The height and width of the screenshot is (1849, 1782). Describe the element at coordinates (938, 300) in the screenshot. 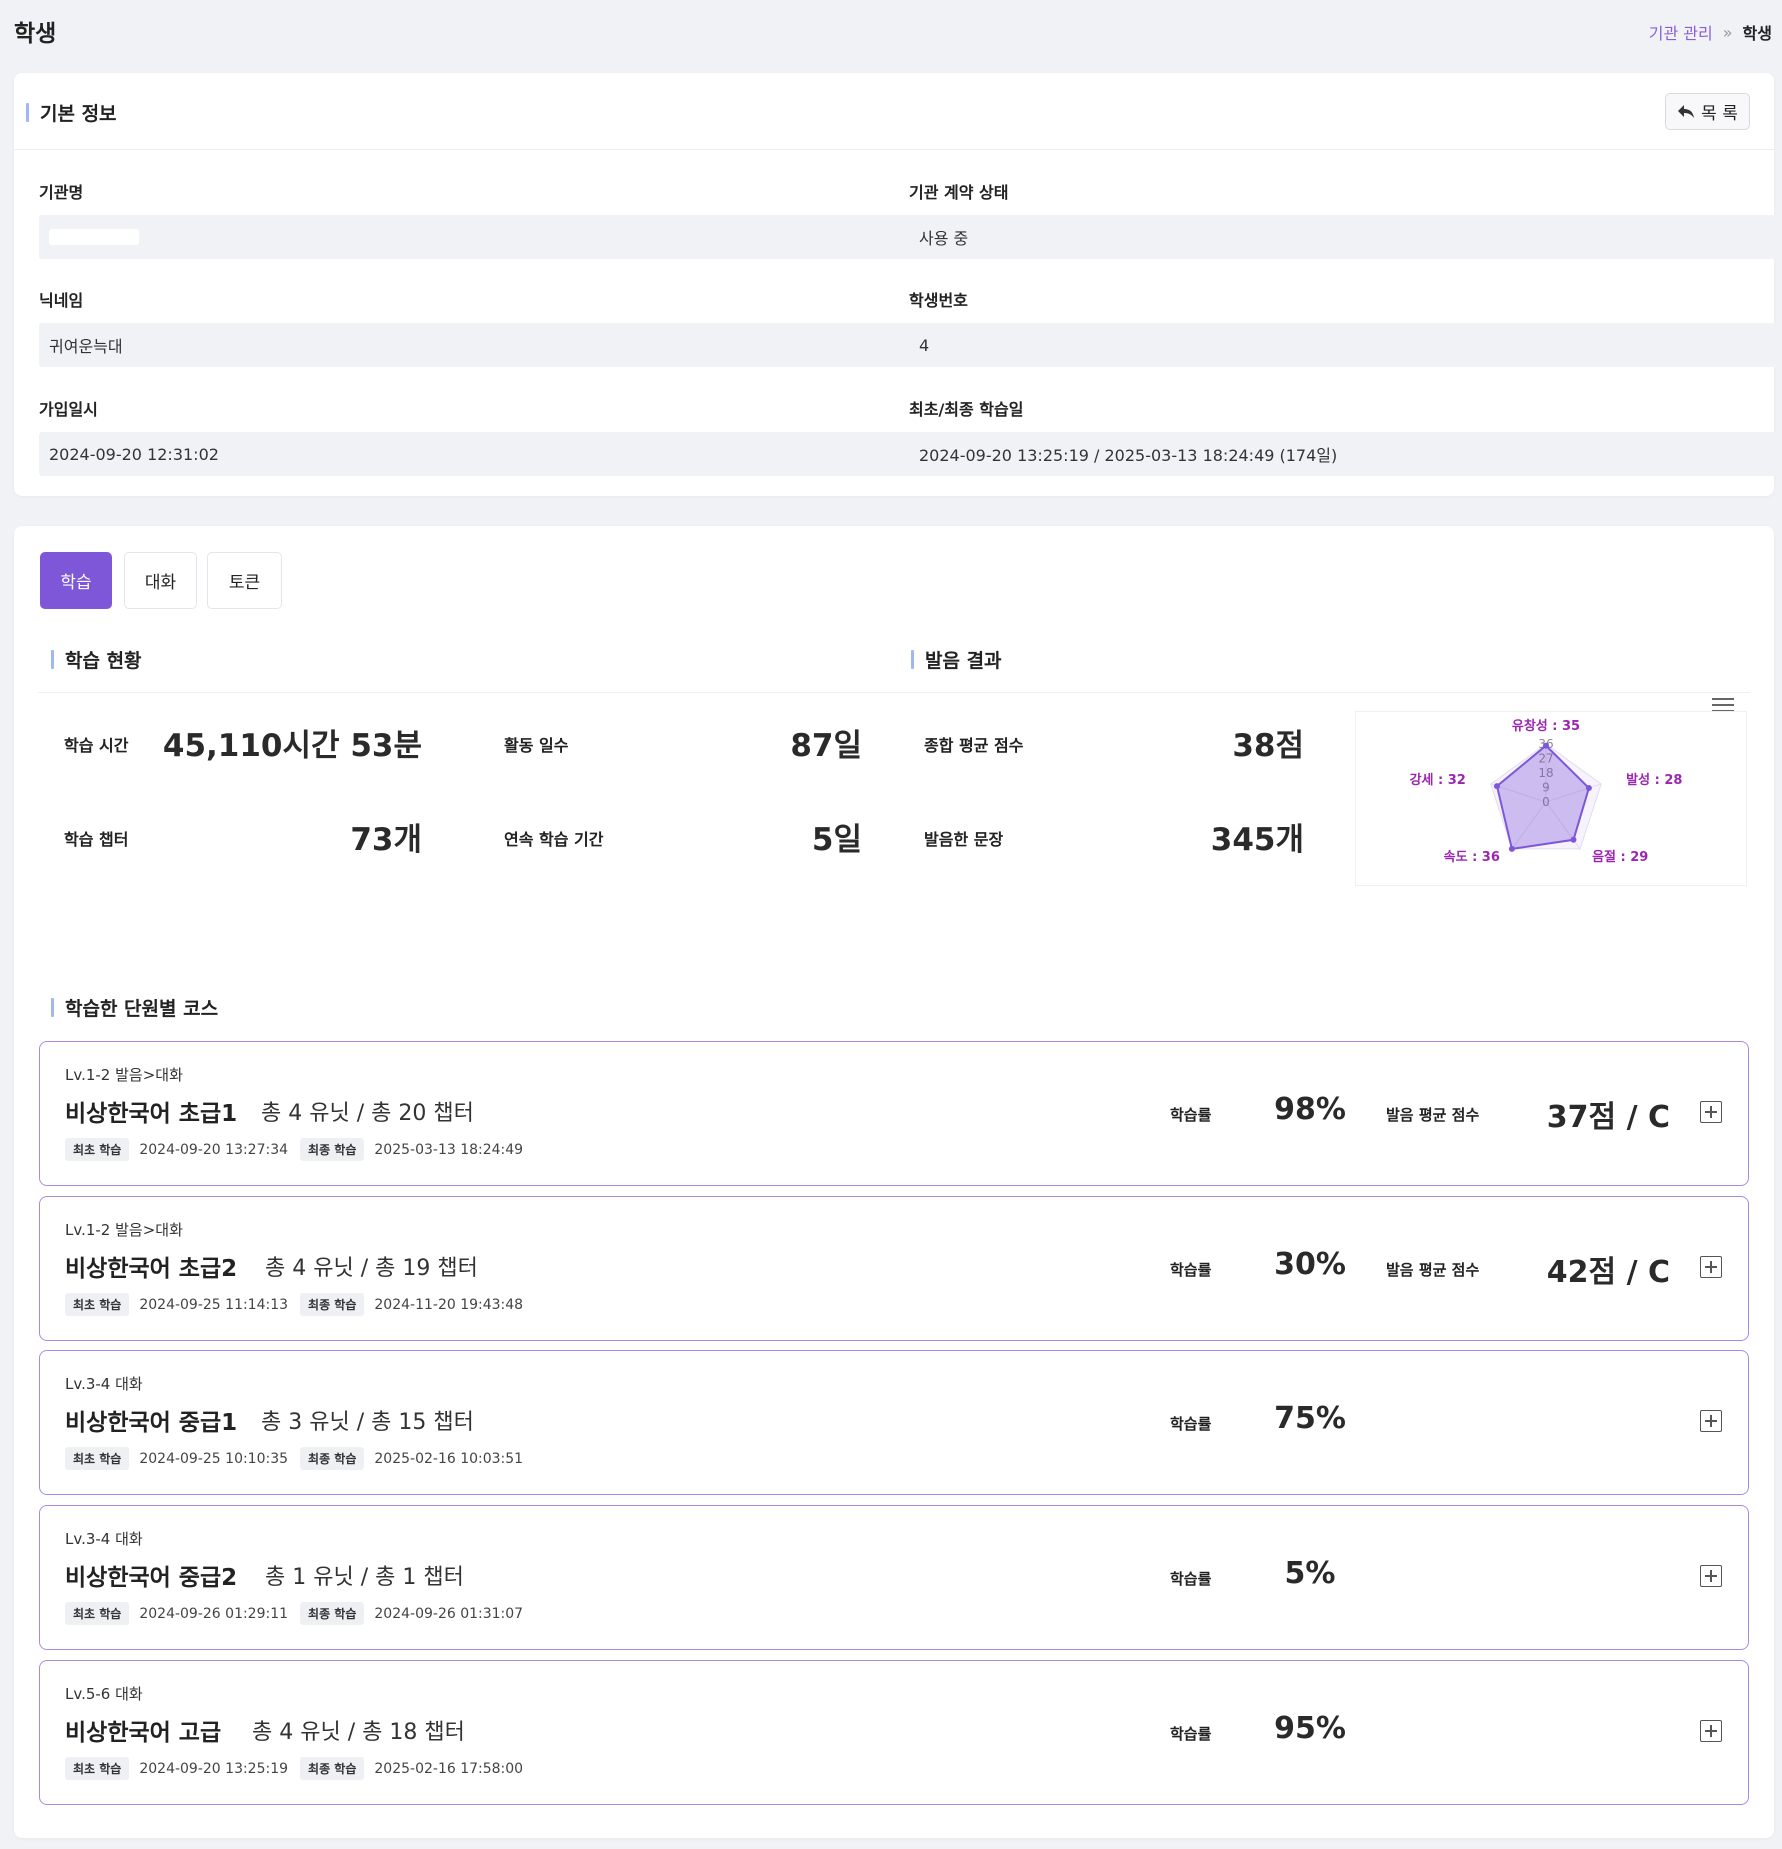

I see `field-label: 학생번호` at that location.